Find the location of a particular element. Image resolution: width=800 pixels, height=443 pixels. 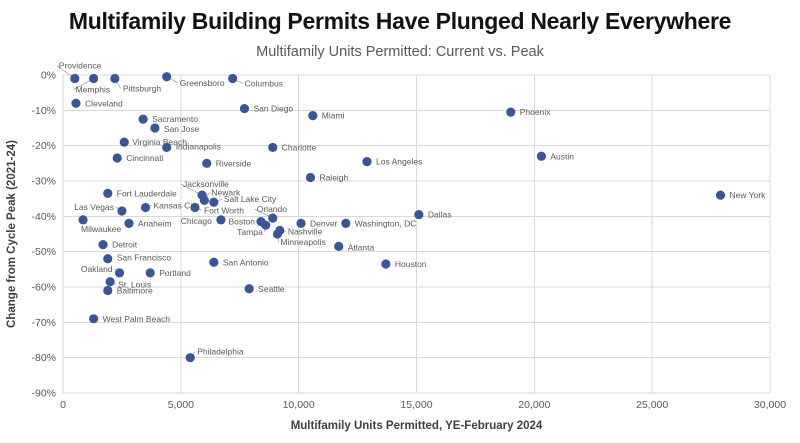

label-cincinnati: Cincinnati is located at coordinates (144, 158).